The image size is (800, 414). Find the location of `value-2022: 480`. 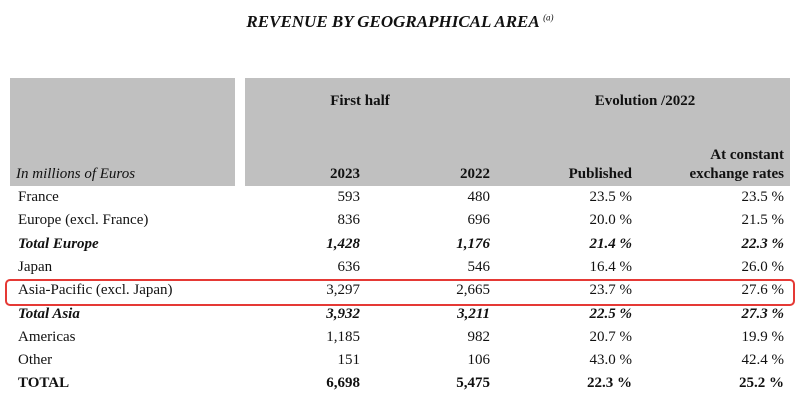

value-2022: 480 is located at coordinates (479, 197).